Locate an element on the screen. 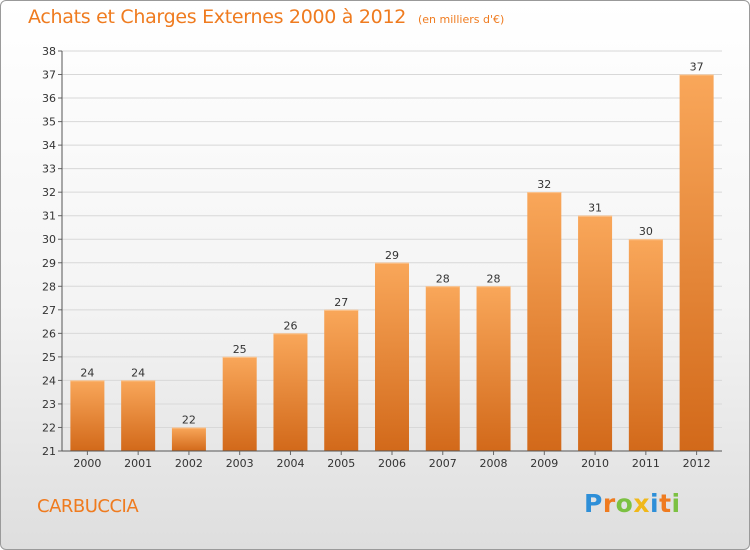 This screenshot has width=750, height=550. x-tick-label: 2009 is located at coordinates (544, 463).